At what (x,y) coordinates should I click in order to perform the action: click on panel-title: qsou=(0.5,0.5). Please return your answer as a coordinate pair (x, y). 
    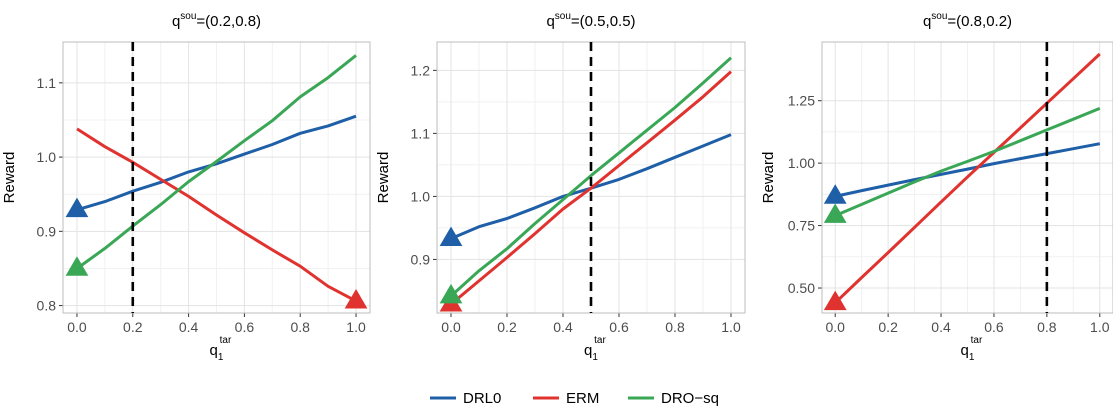
    Looking at the image, I should click on (590, 20).